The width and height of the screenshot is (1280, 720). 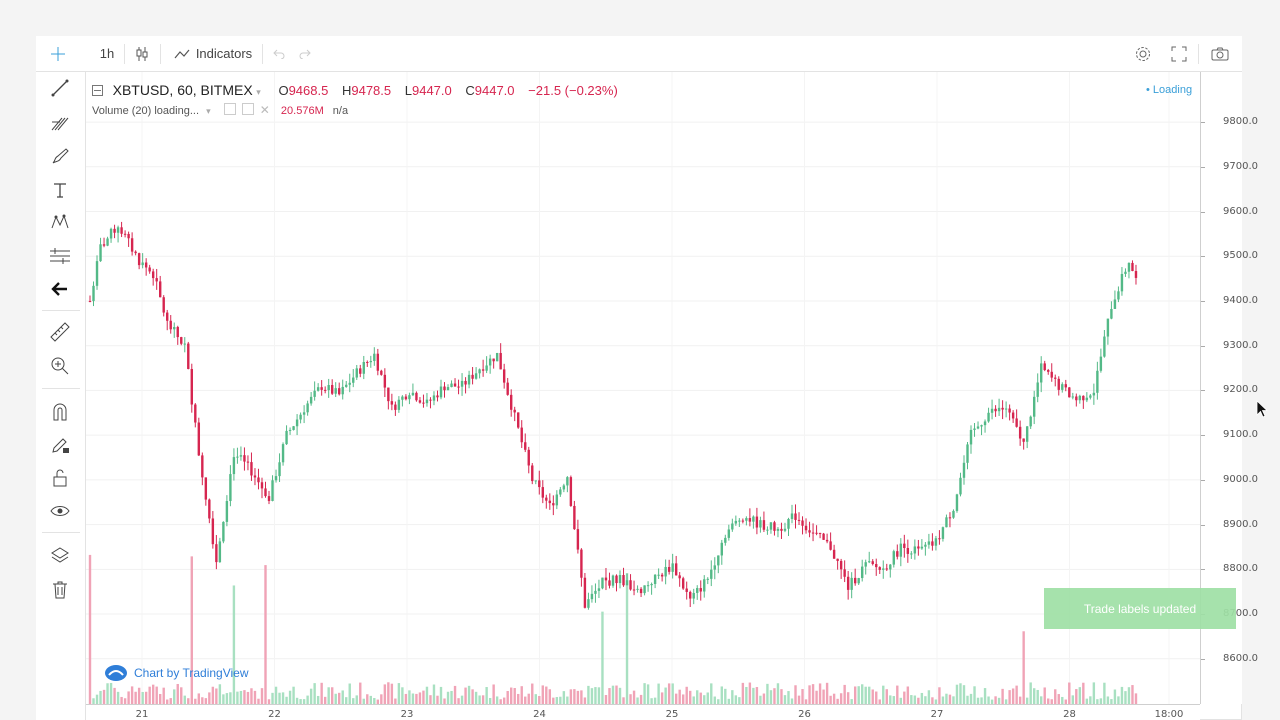 I want to click on collapse-icon, so click(x=97, y=90).